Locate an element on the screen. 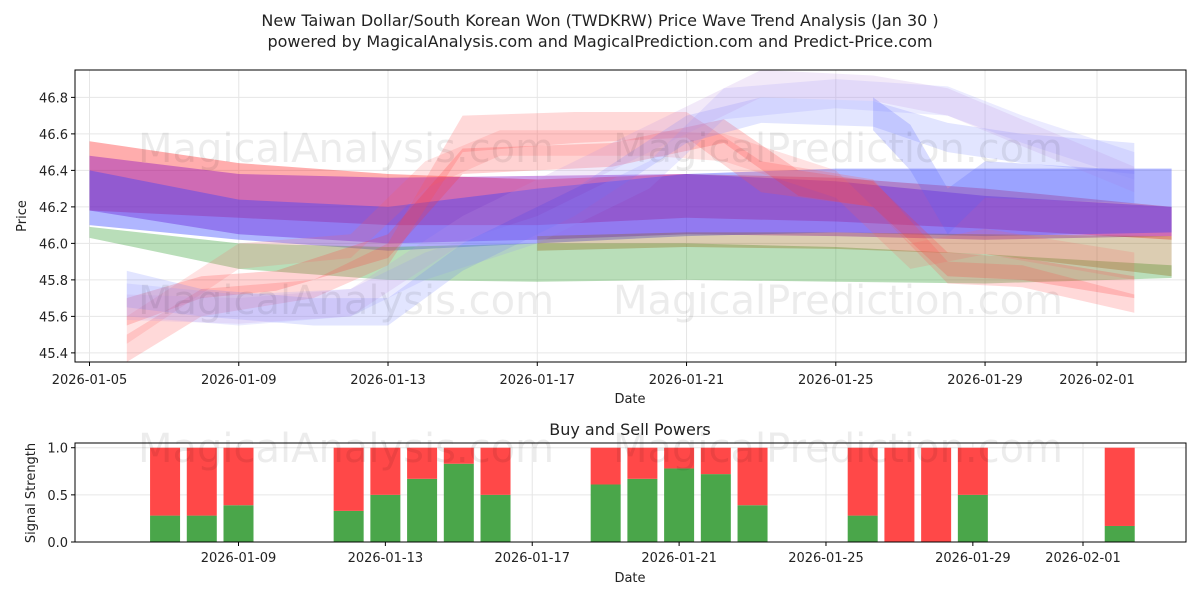 Image resolution: width=1200 pixels, height=600 pixels. watermark-bottom-left: MagicalAnalysis.com is located at coordinates (346, 449).